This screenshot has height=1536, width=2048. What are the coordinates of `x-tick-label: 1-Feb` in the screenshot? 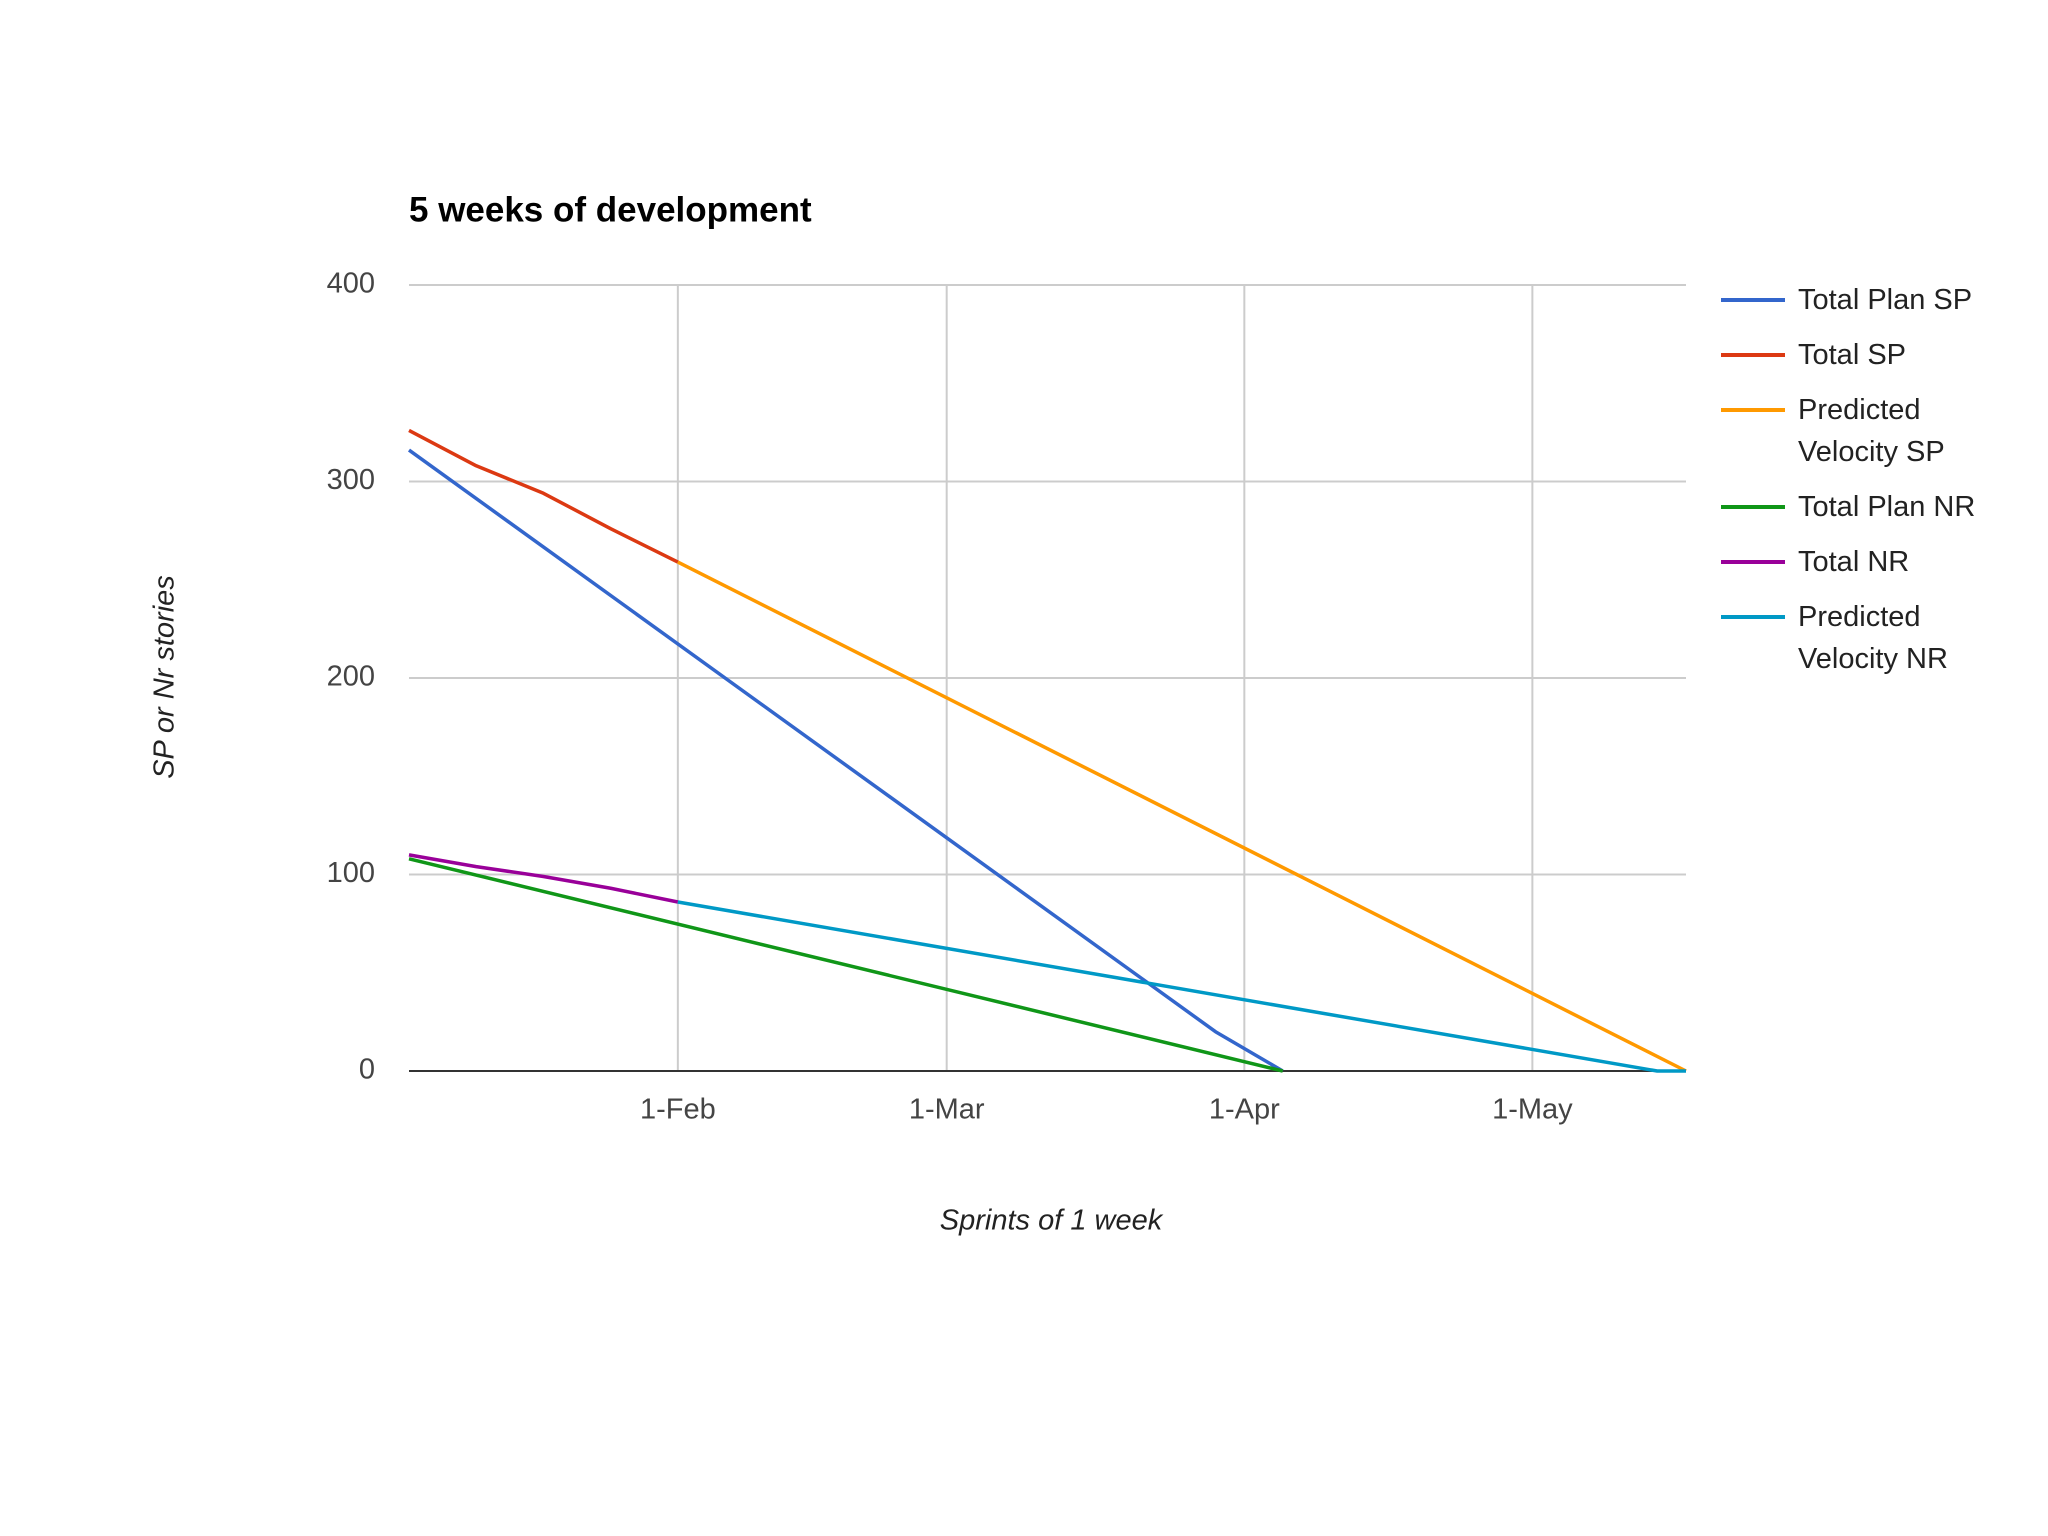 It's located at (678, 1110).